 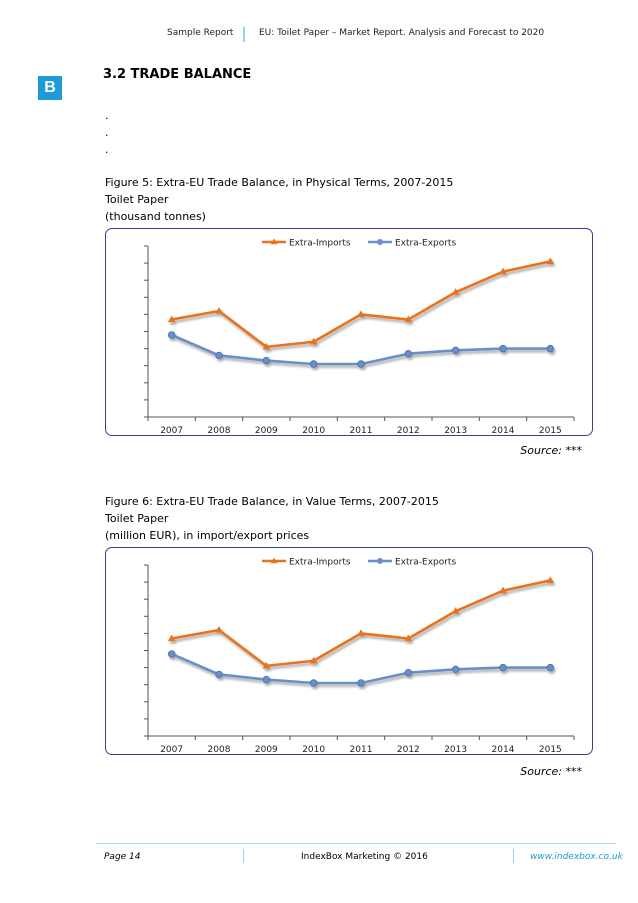 What do you see at coordinates (177, 74) in the screenshot?
I see `section-title: 3.2 TRADE BALANCE` at bounding box center [177, 74].